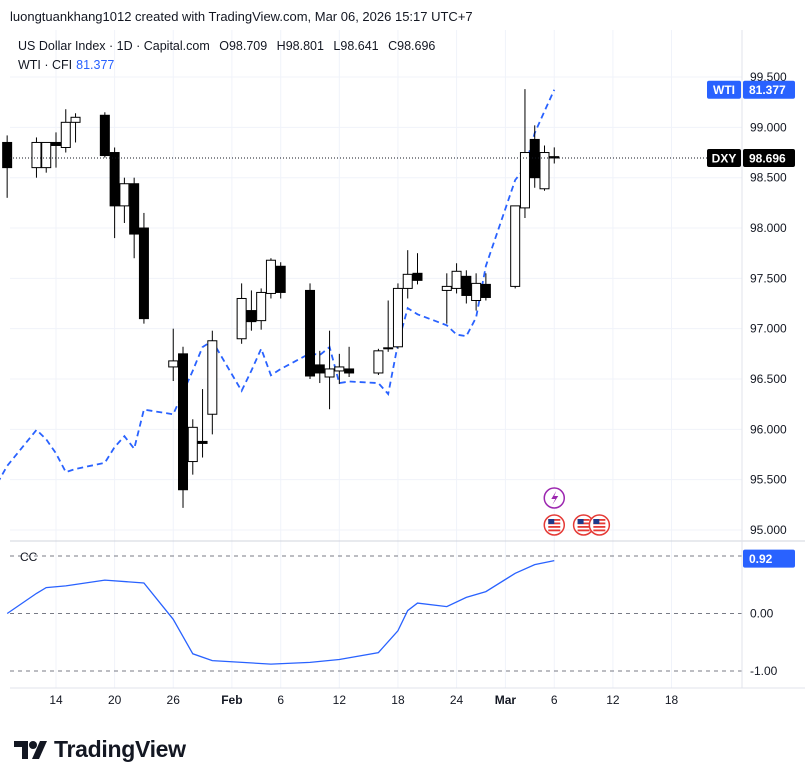  Describe the element at coordinates (115, 700) in the screenshot. I see `x-tick-label: 20` at that location.